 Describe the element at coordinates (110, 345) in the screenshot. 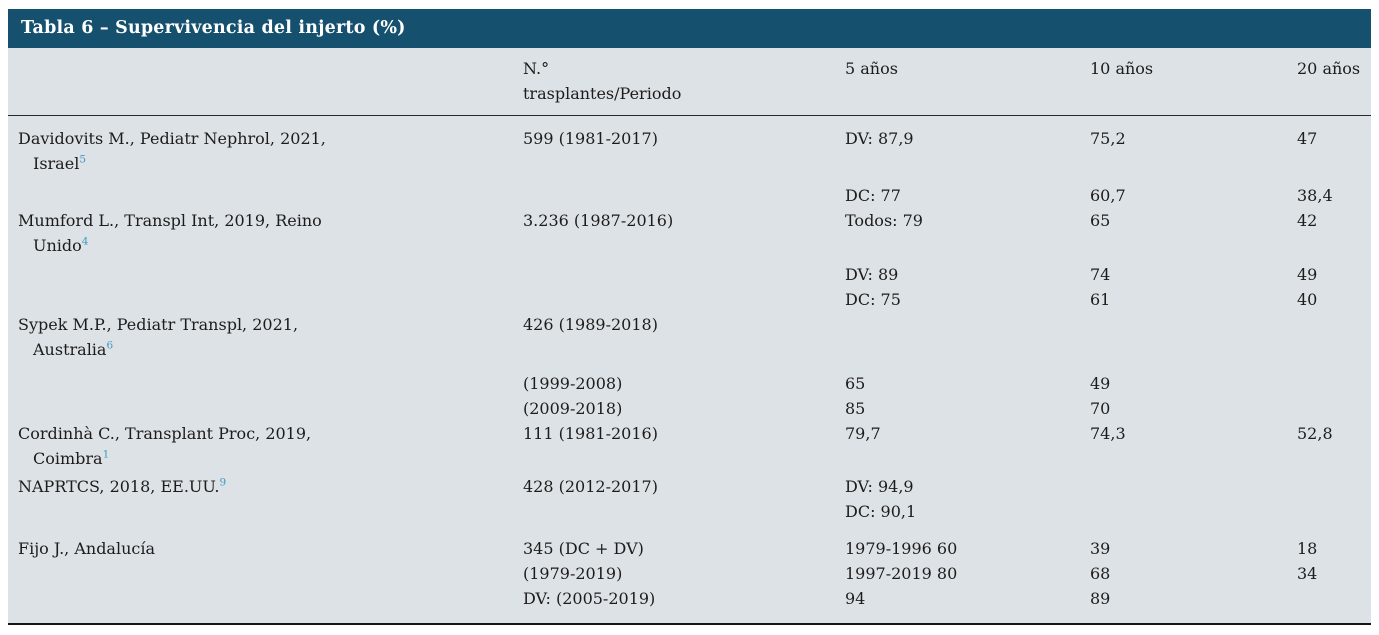

I see `reference-link: 6` at that location.